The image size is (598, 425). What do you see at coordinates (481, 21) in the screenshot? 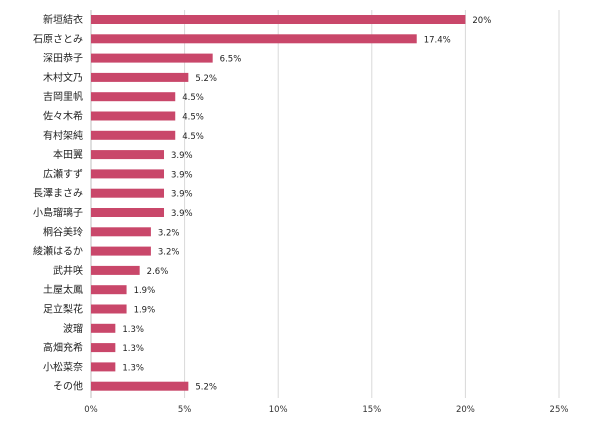
I see `value-label: 20%` at bounding box center [481, 21].